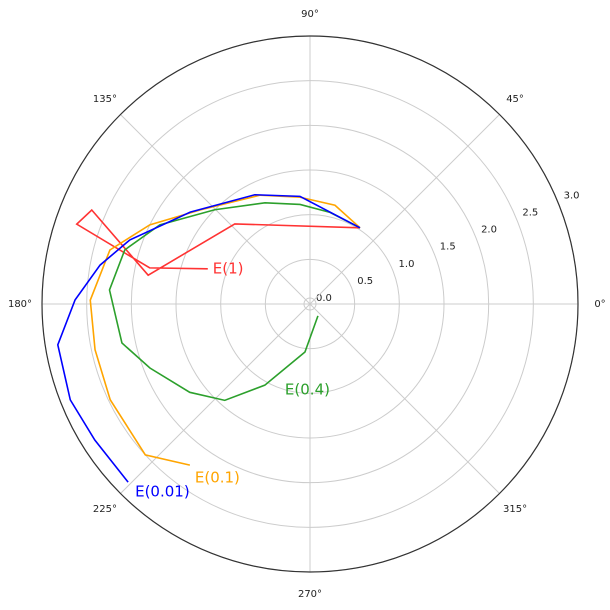  I want to click on theta-tick-label: 90°, so click(310, 14).